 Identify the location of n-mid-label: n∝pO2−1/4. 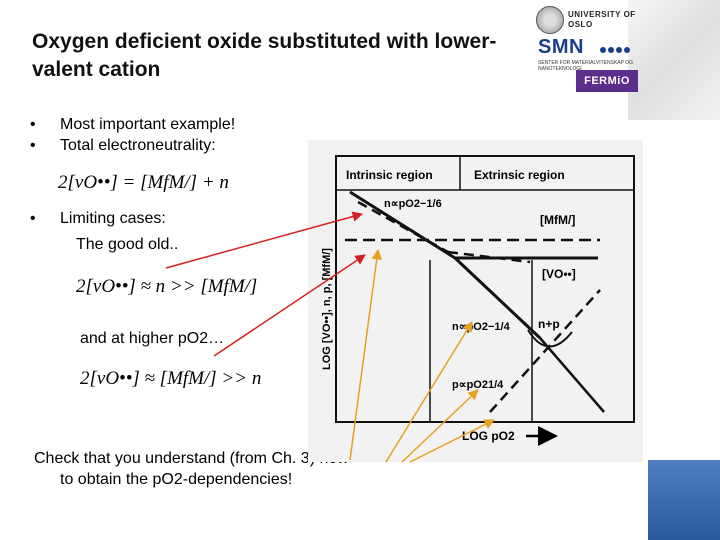
(481, 327).